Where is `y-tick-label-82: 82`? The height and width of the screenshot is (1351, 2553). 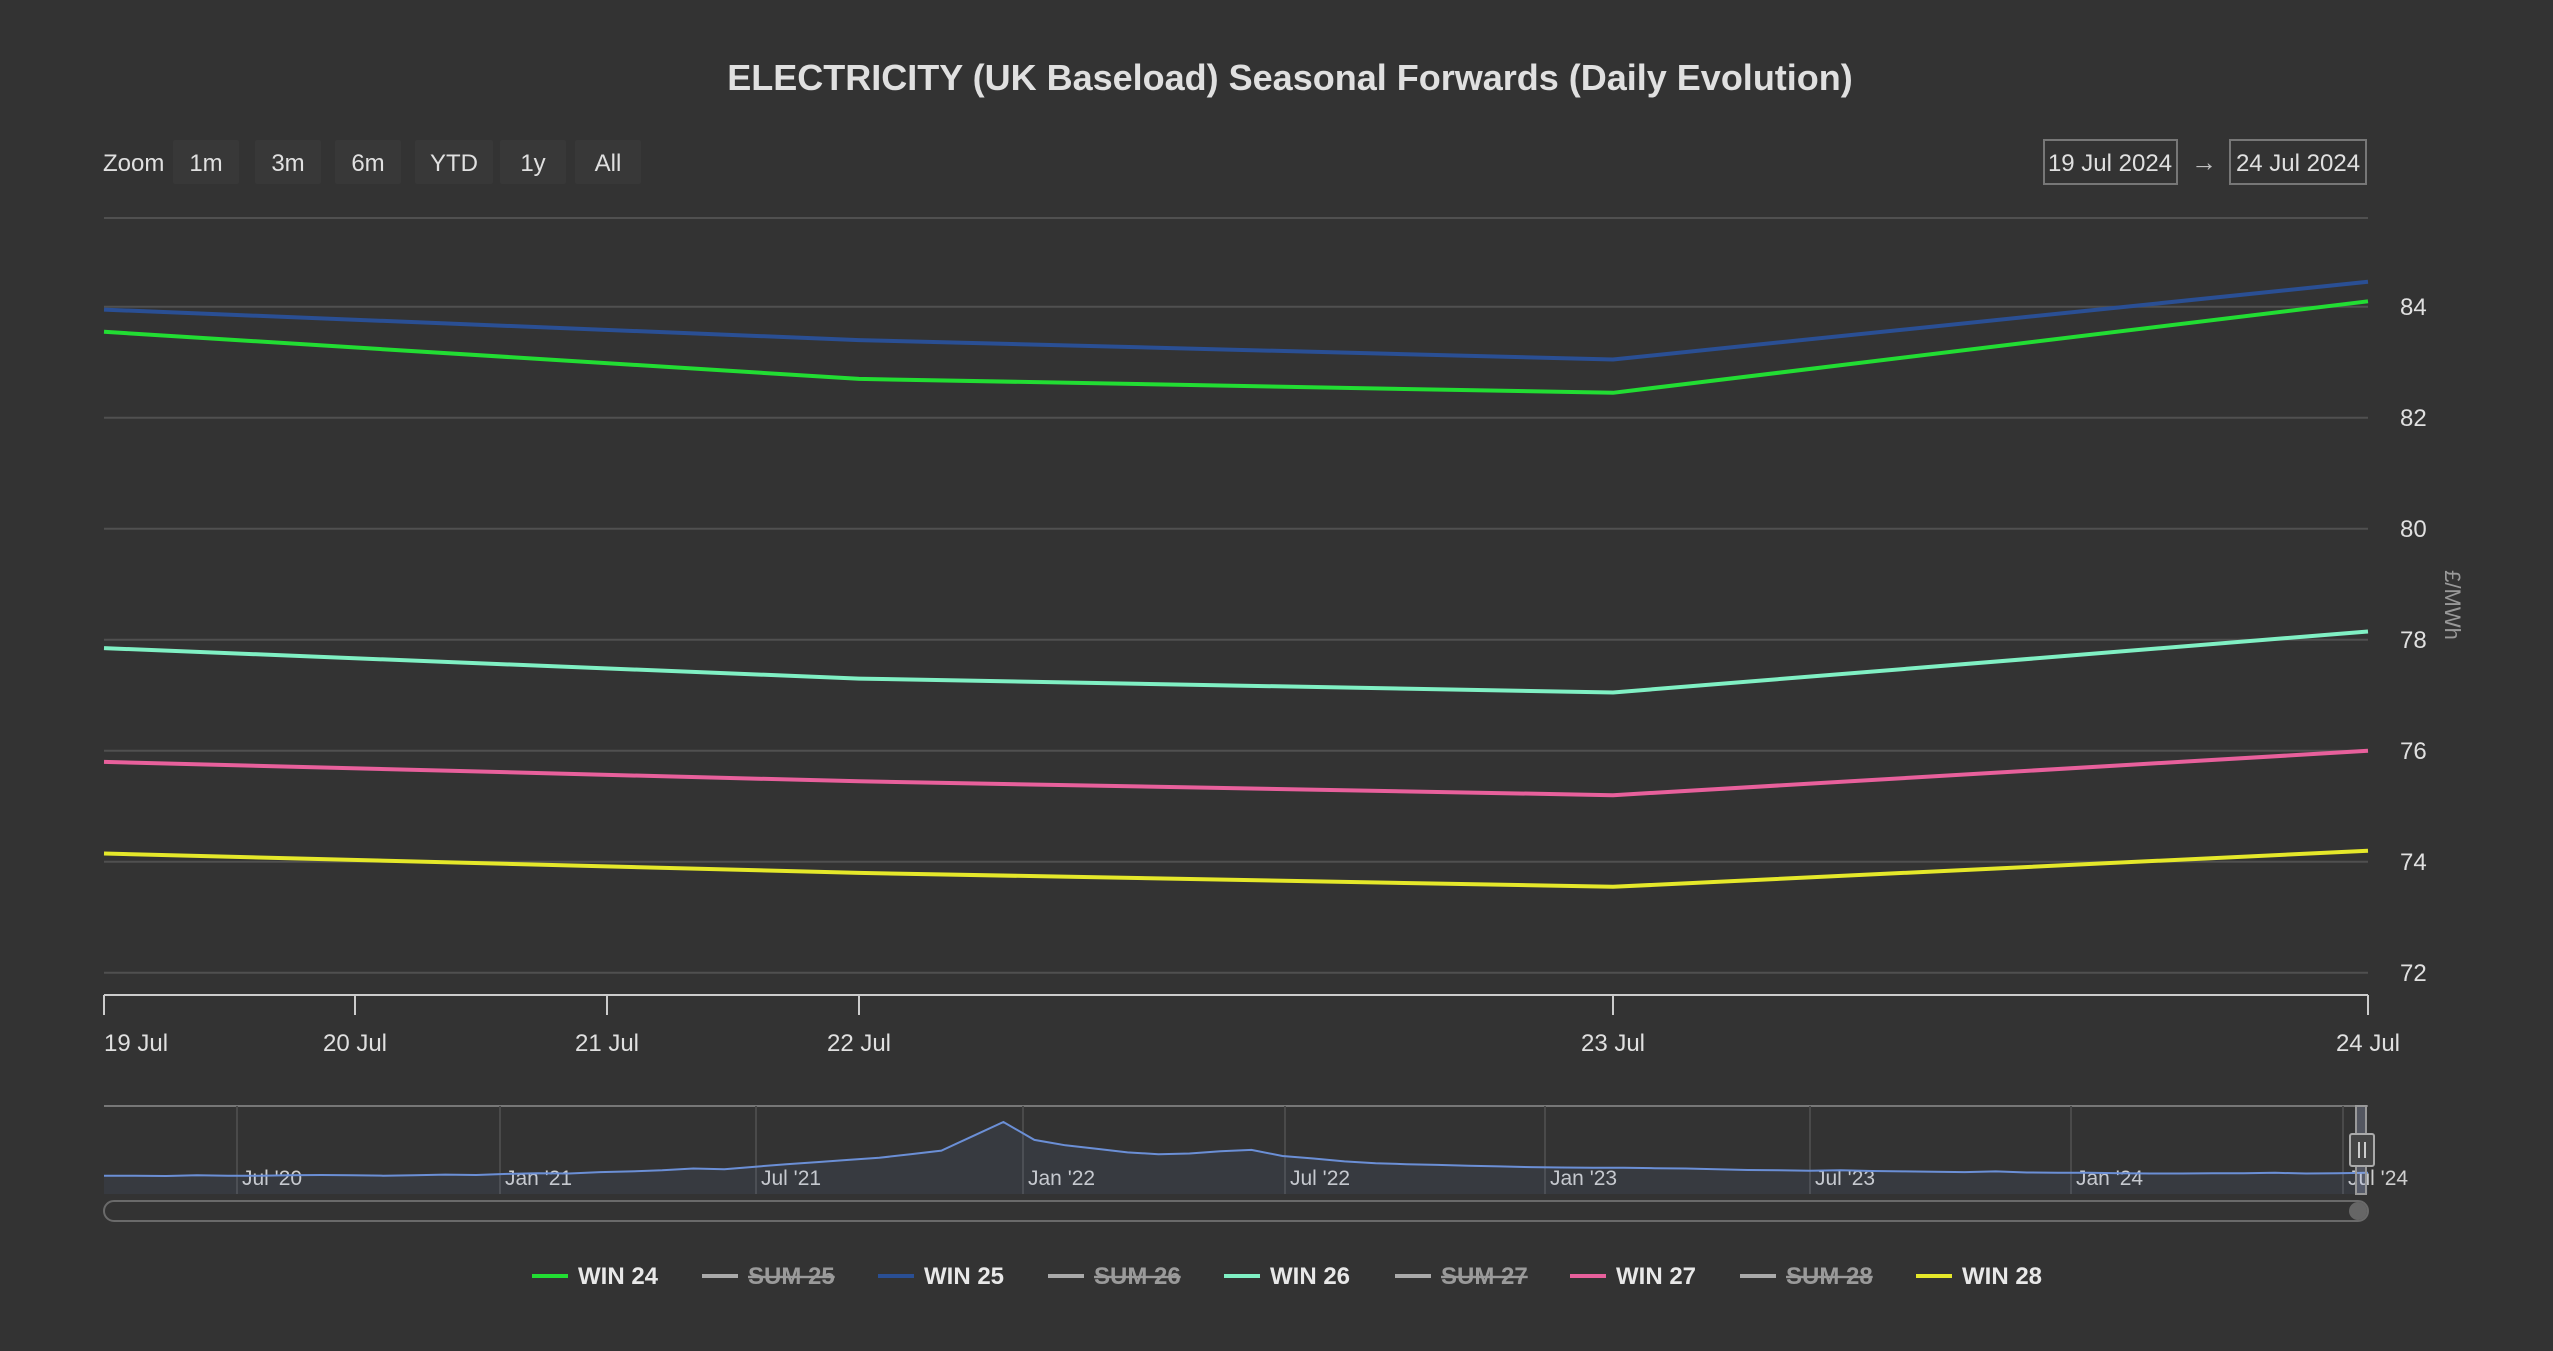 y-tick-label-82: 82 is located at coordinates (2413, 418).